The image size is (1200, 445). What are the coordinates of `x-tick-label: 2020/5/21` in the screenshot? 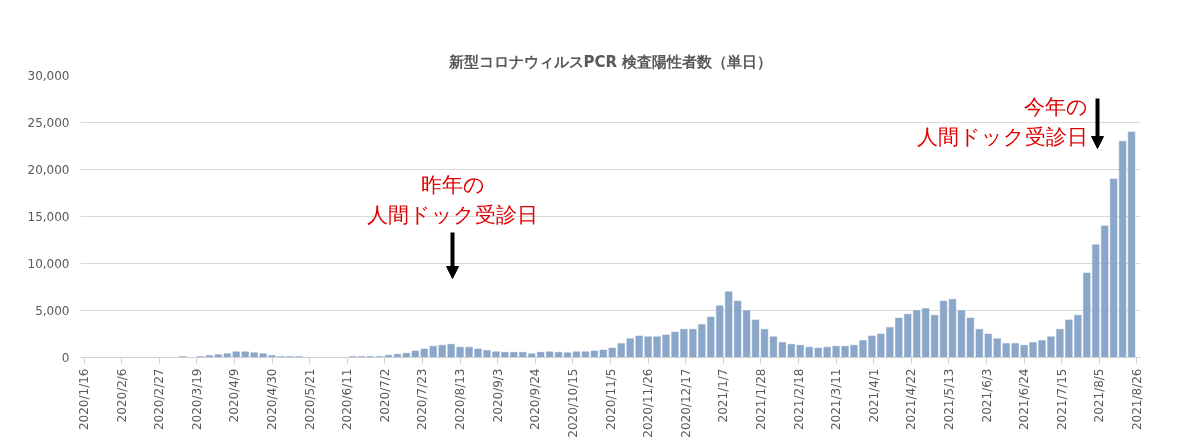 It's located at (309, 399).